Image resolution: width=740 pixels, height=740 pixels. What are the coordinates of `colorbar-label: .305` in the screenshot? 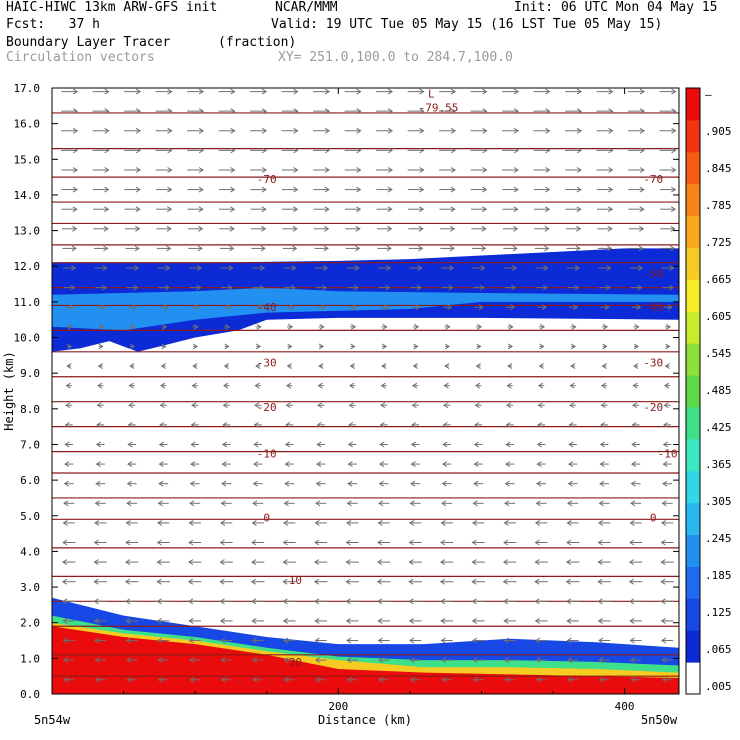 It's located at (718, 501).